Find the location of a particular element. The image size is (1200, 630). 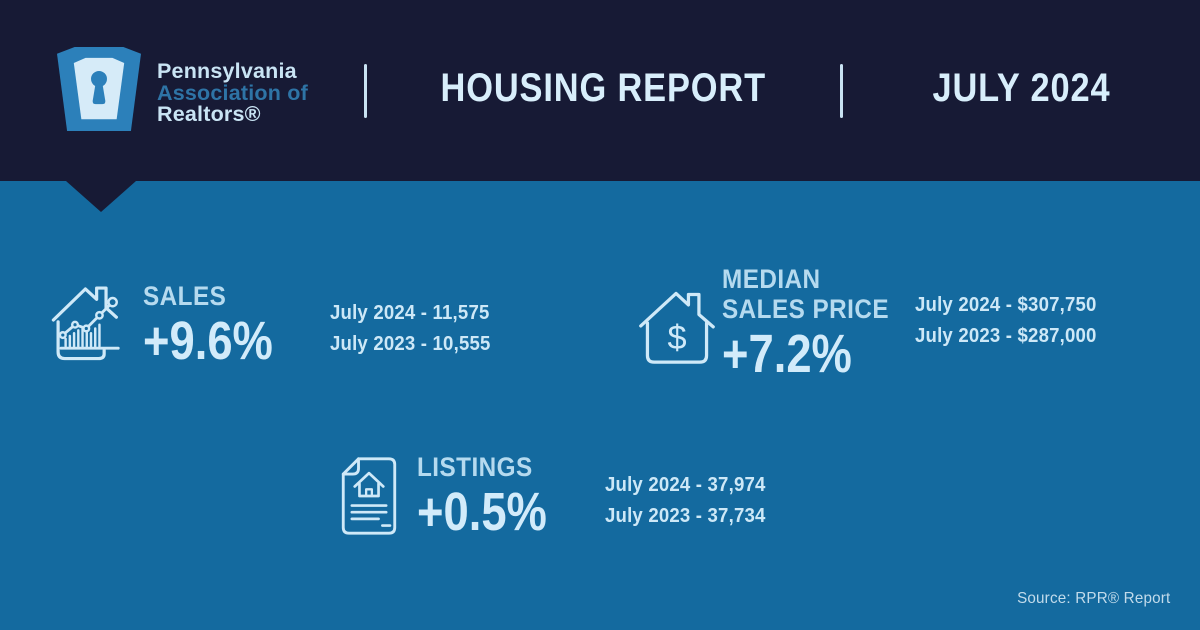

median-label-line1: MEDIAN is located at coordinates (771, 279).